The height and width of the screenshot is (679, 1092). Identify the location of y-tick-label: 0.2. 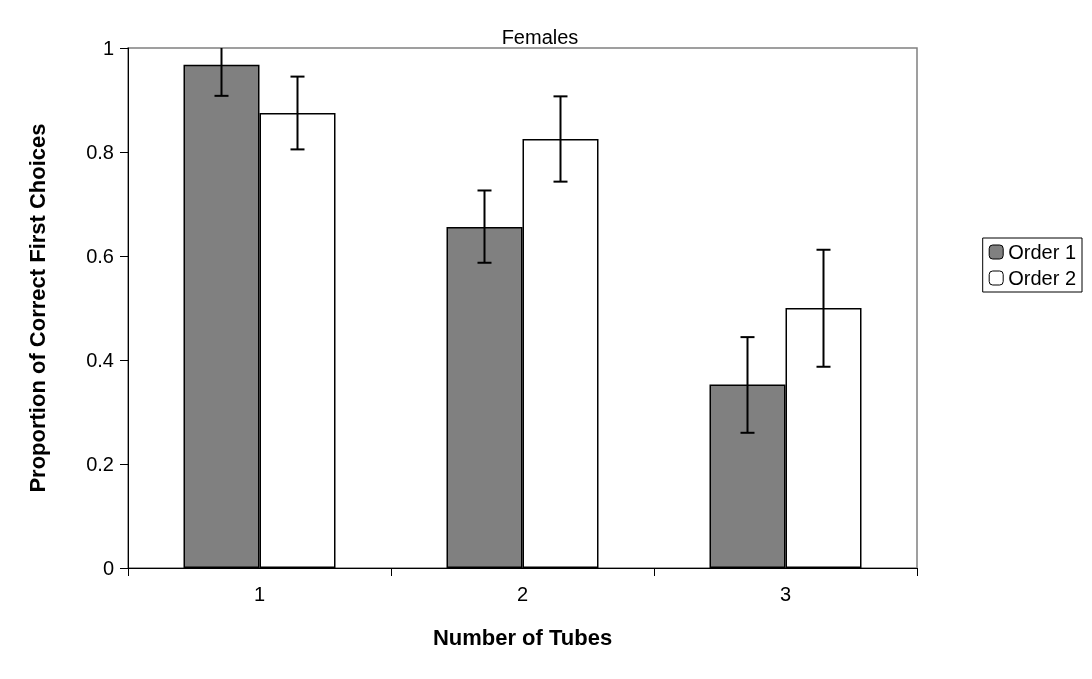
(100, 464).